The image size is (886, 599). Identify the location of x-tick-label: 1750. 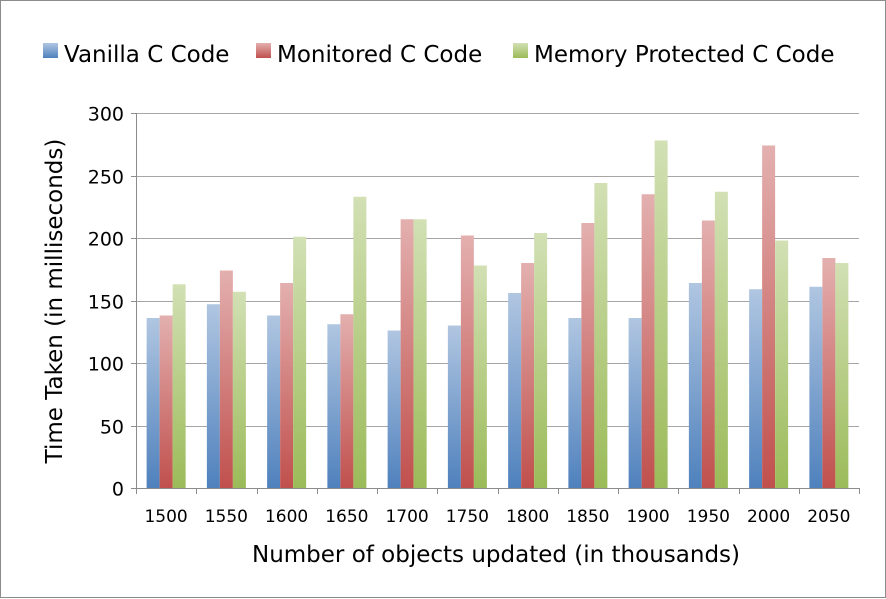
(467, 517).